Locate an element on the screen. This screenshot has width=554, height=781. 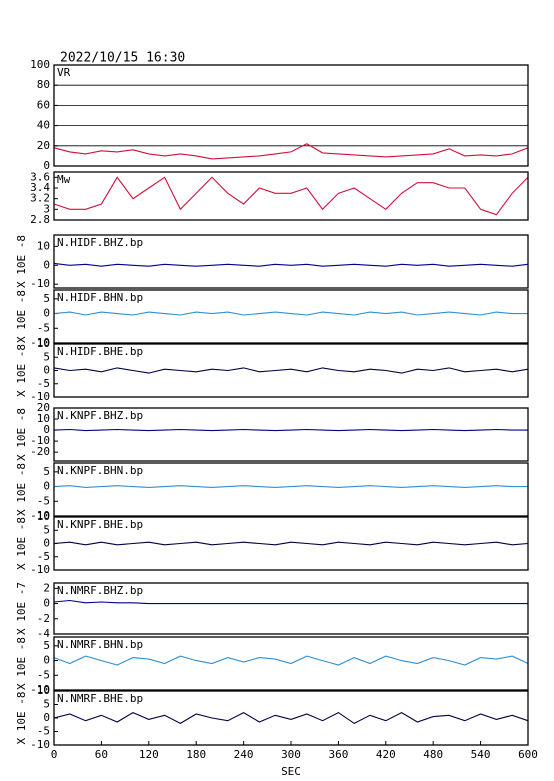
panel-label: N.HIDF.BHE.bp is located at coordinates (100, 351).